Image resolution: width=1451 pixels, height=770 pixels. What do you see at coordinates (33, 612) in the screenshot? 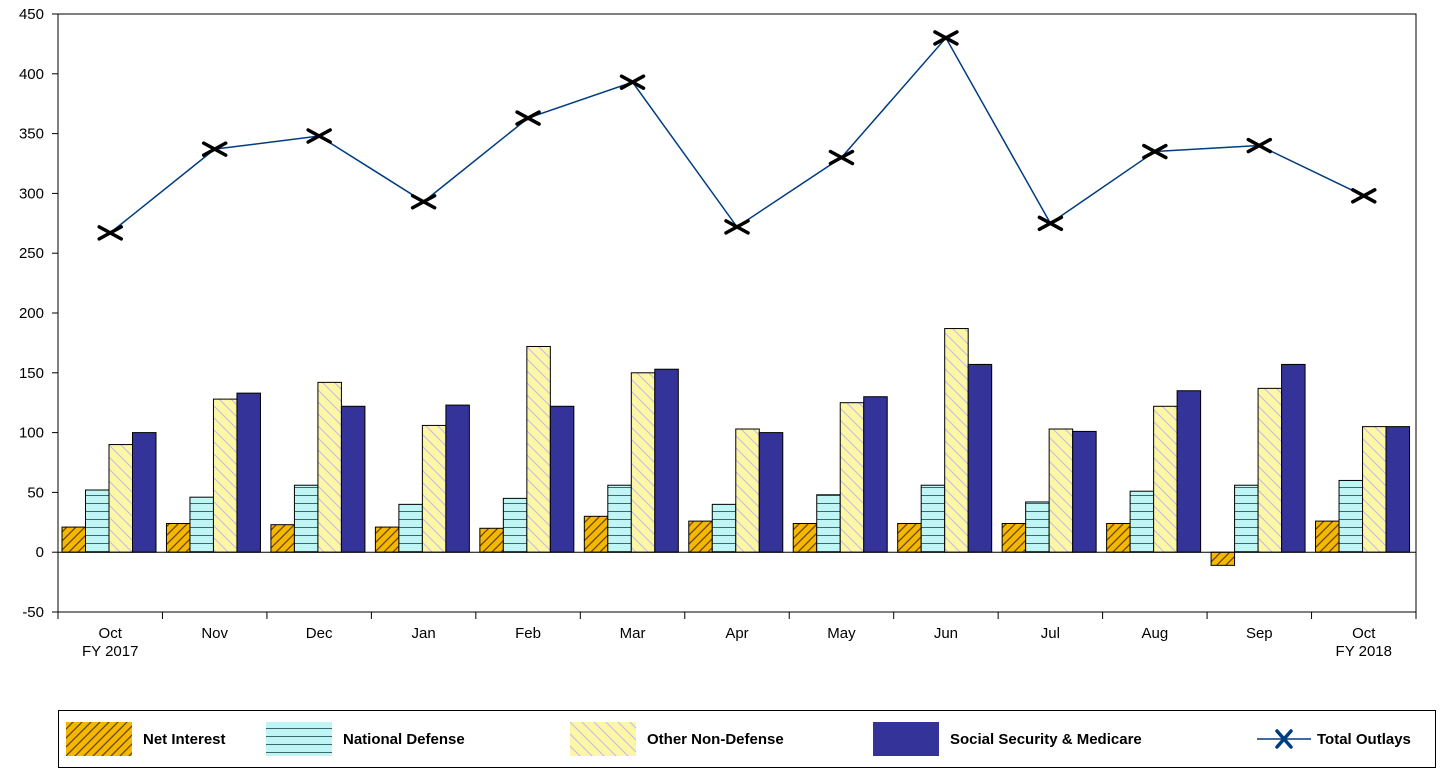
I see `y-tick-label: -50` at bounding box center [33, 612].